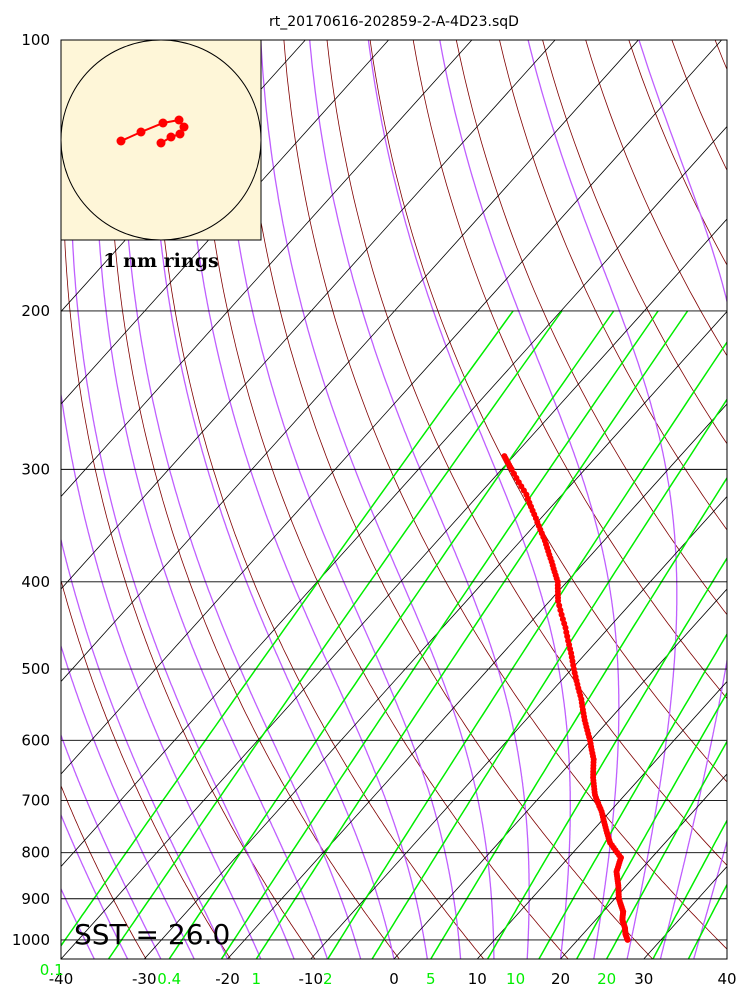  What do you see at coordinates (431, 979) in the screenshot?
I see `mixing-ratio-tick-label: 5` at bounding box center [431, 979].